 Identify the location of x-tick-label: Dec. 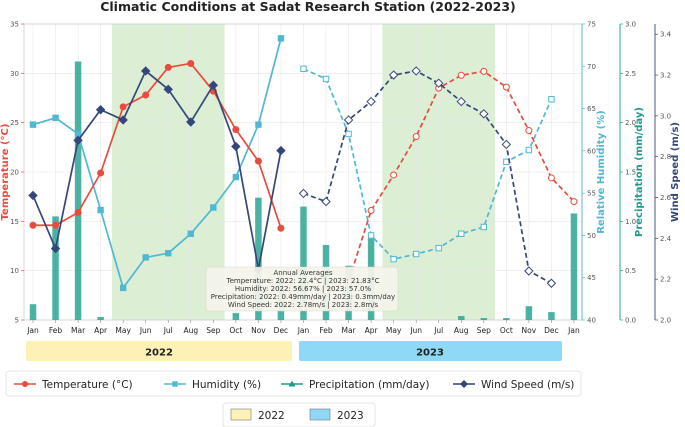
(551, 330).